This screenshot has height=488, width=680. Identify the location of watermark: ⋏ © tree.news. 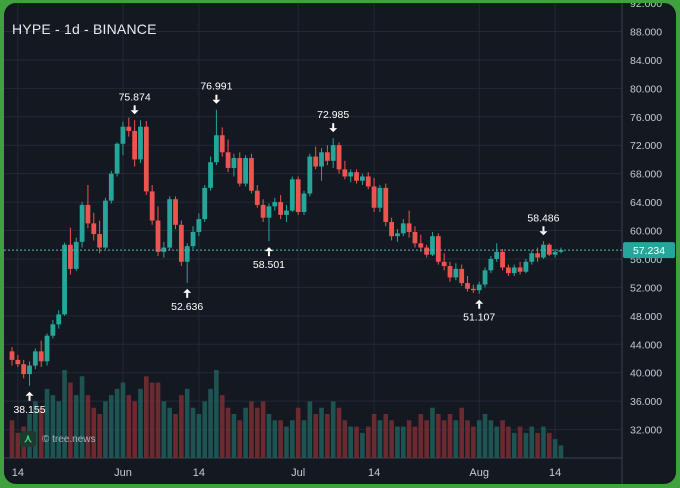
(58, 439).